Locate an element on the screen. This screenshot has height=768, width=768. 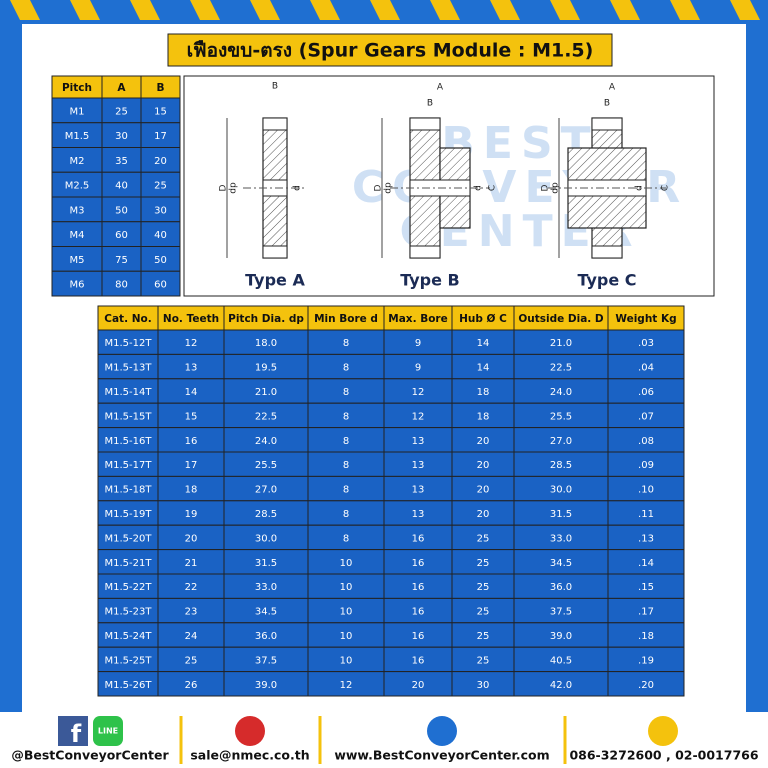
cell-text: .07 is located at coordinates (646, 416).